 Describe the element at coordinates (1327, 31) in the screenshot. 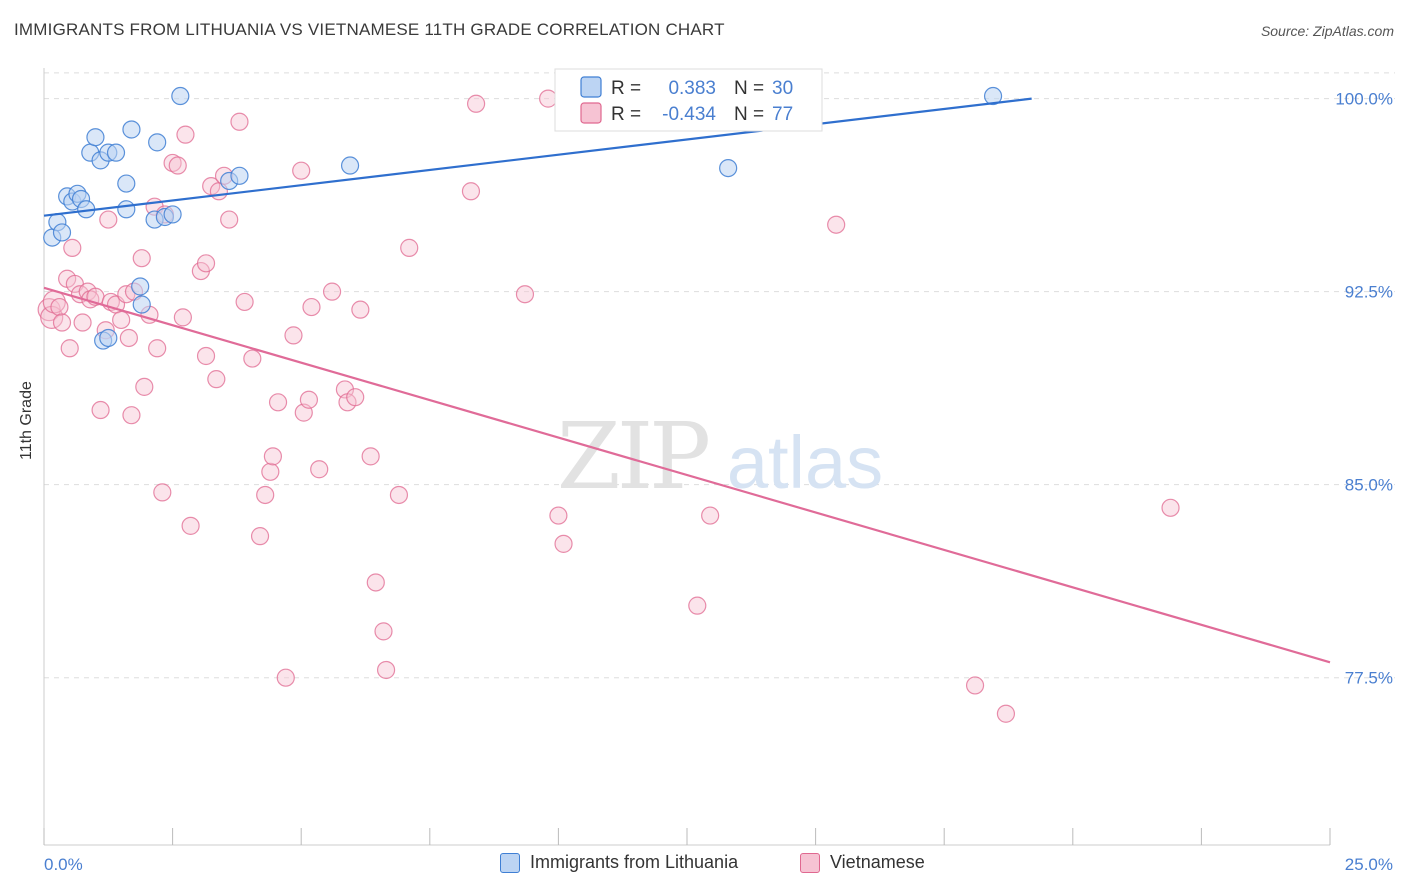

I see `source-label: Source: ZipAtlas.com` at that location.